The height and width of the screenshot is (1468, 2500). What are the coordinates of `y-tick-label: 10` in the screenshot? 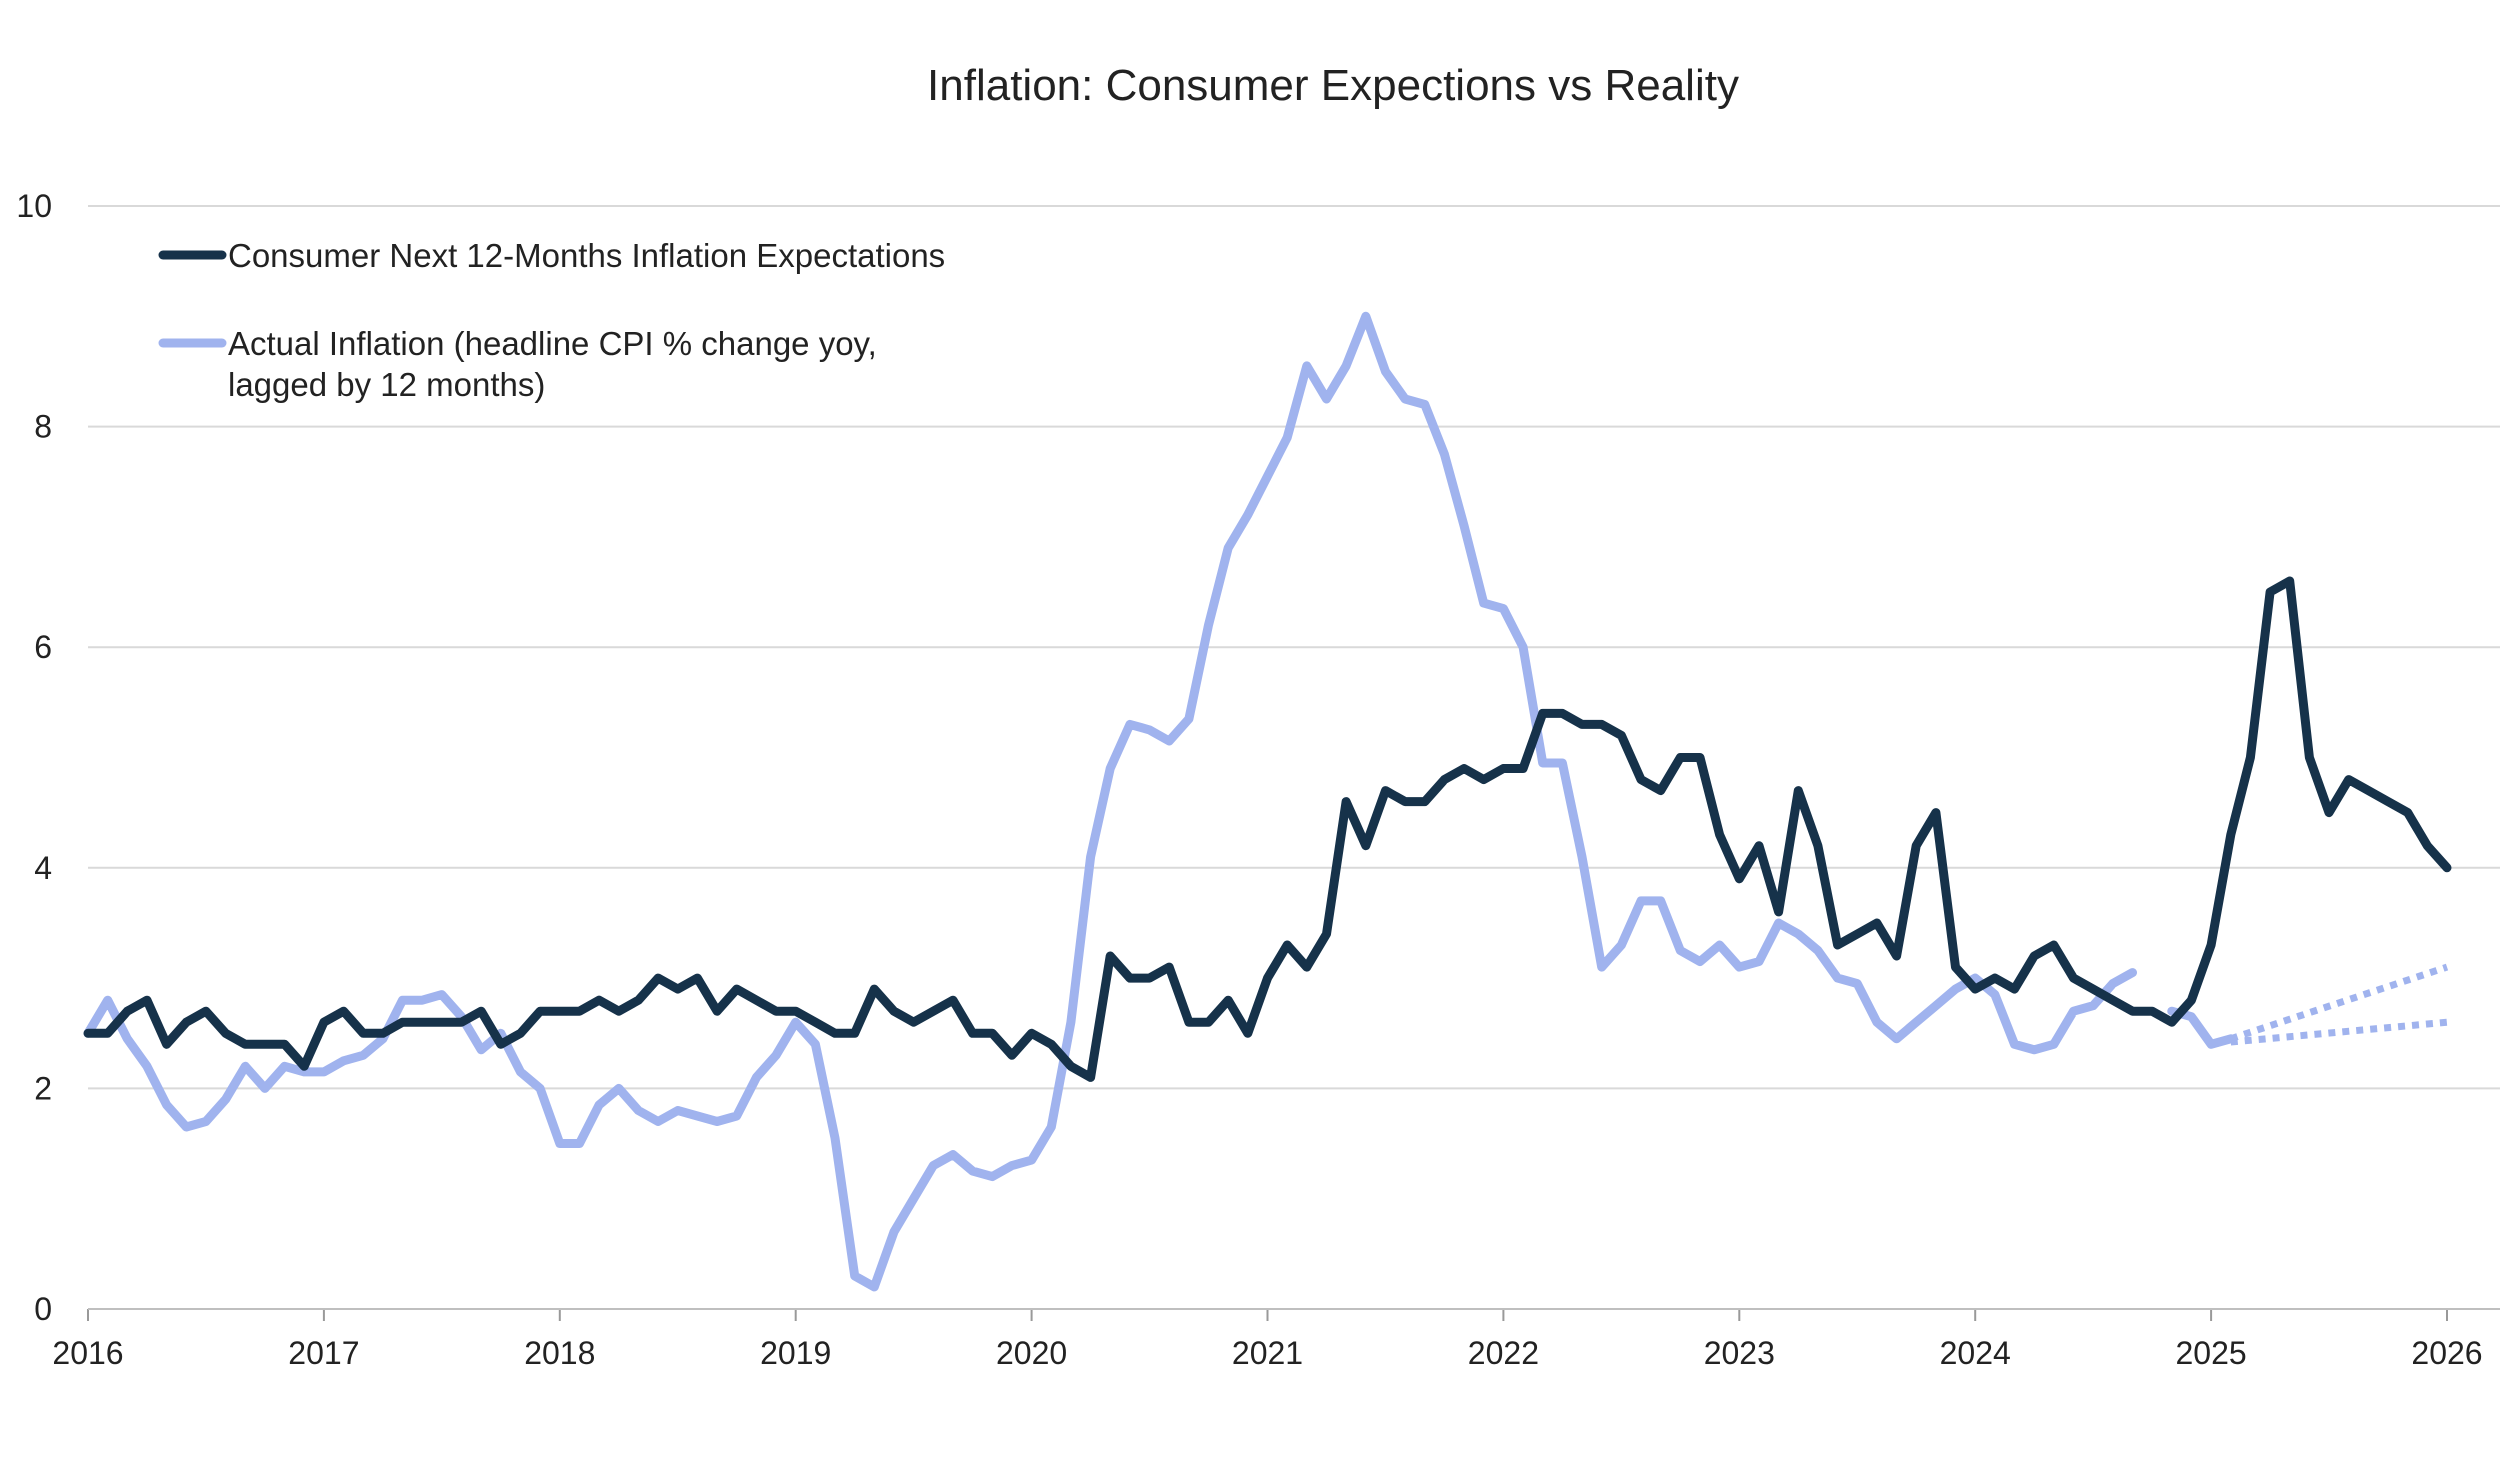 It's located at (34, 206).